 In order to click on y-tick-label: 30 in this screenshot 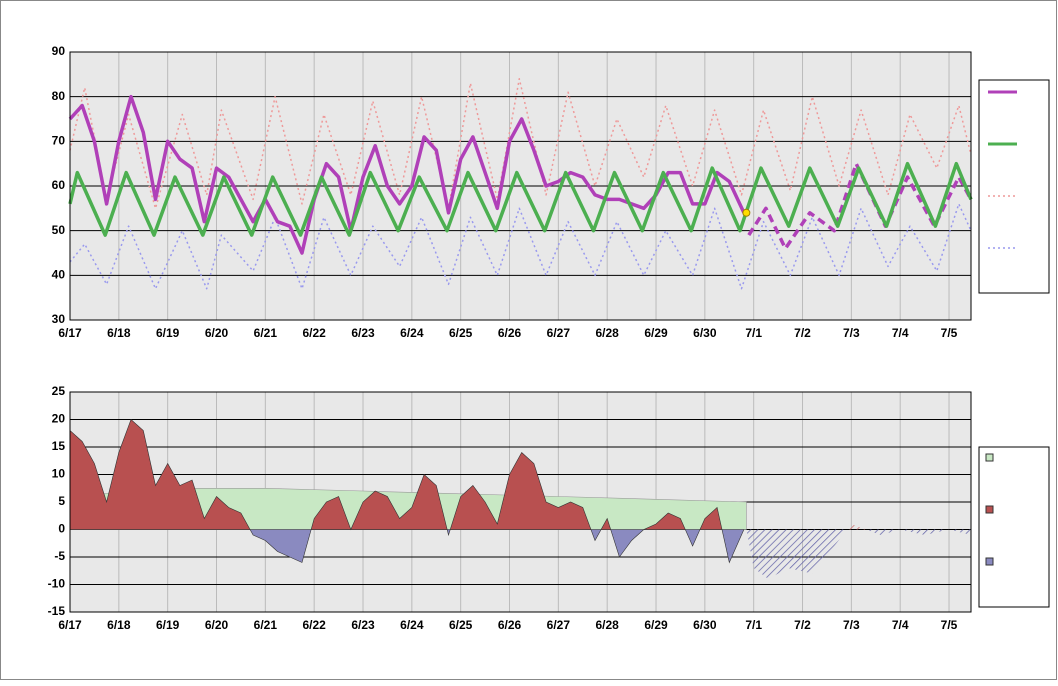, I will do `click(59, 319)`.